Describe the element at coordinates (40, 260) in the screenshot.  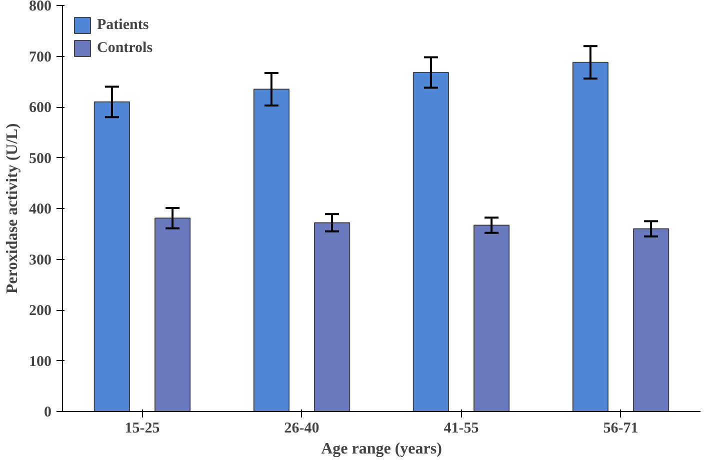
I see `y-tick-label: 300` at that location.